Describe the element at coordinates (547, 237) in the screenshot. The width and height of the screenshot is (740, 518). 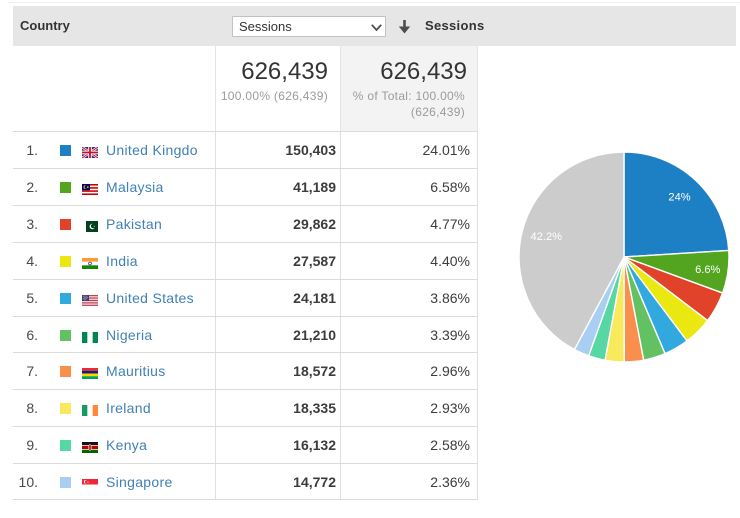
I see `svg-text: 42.2%` at that location.